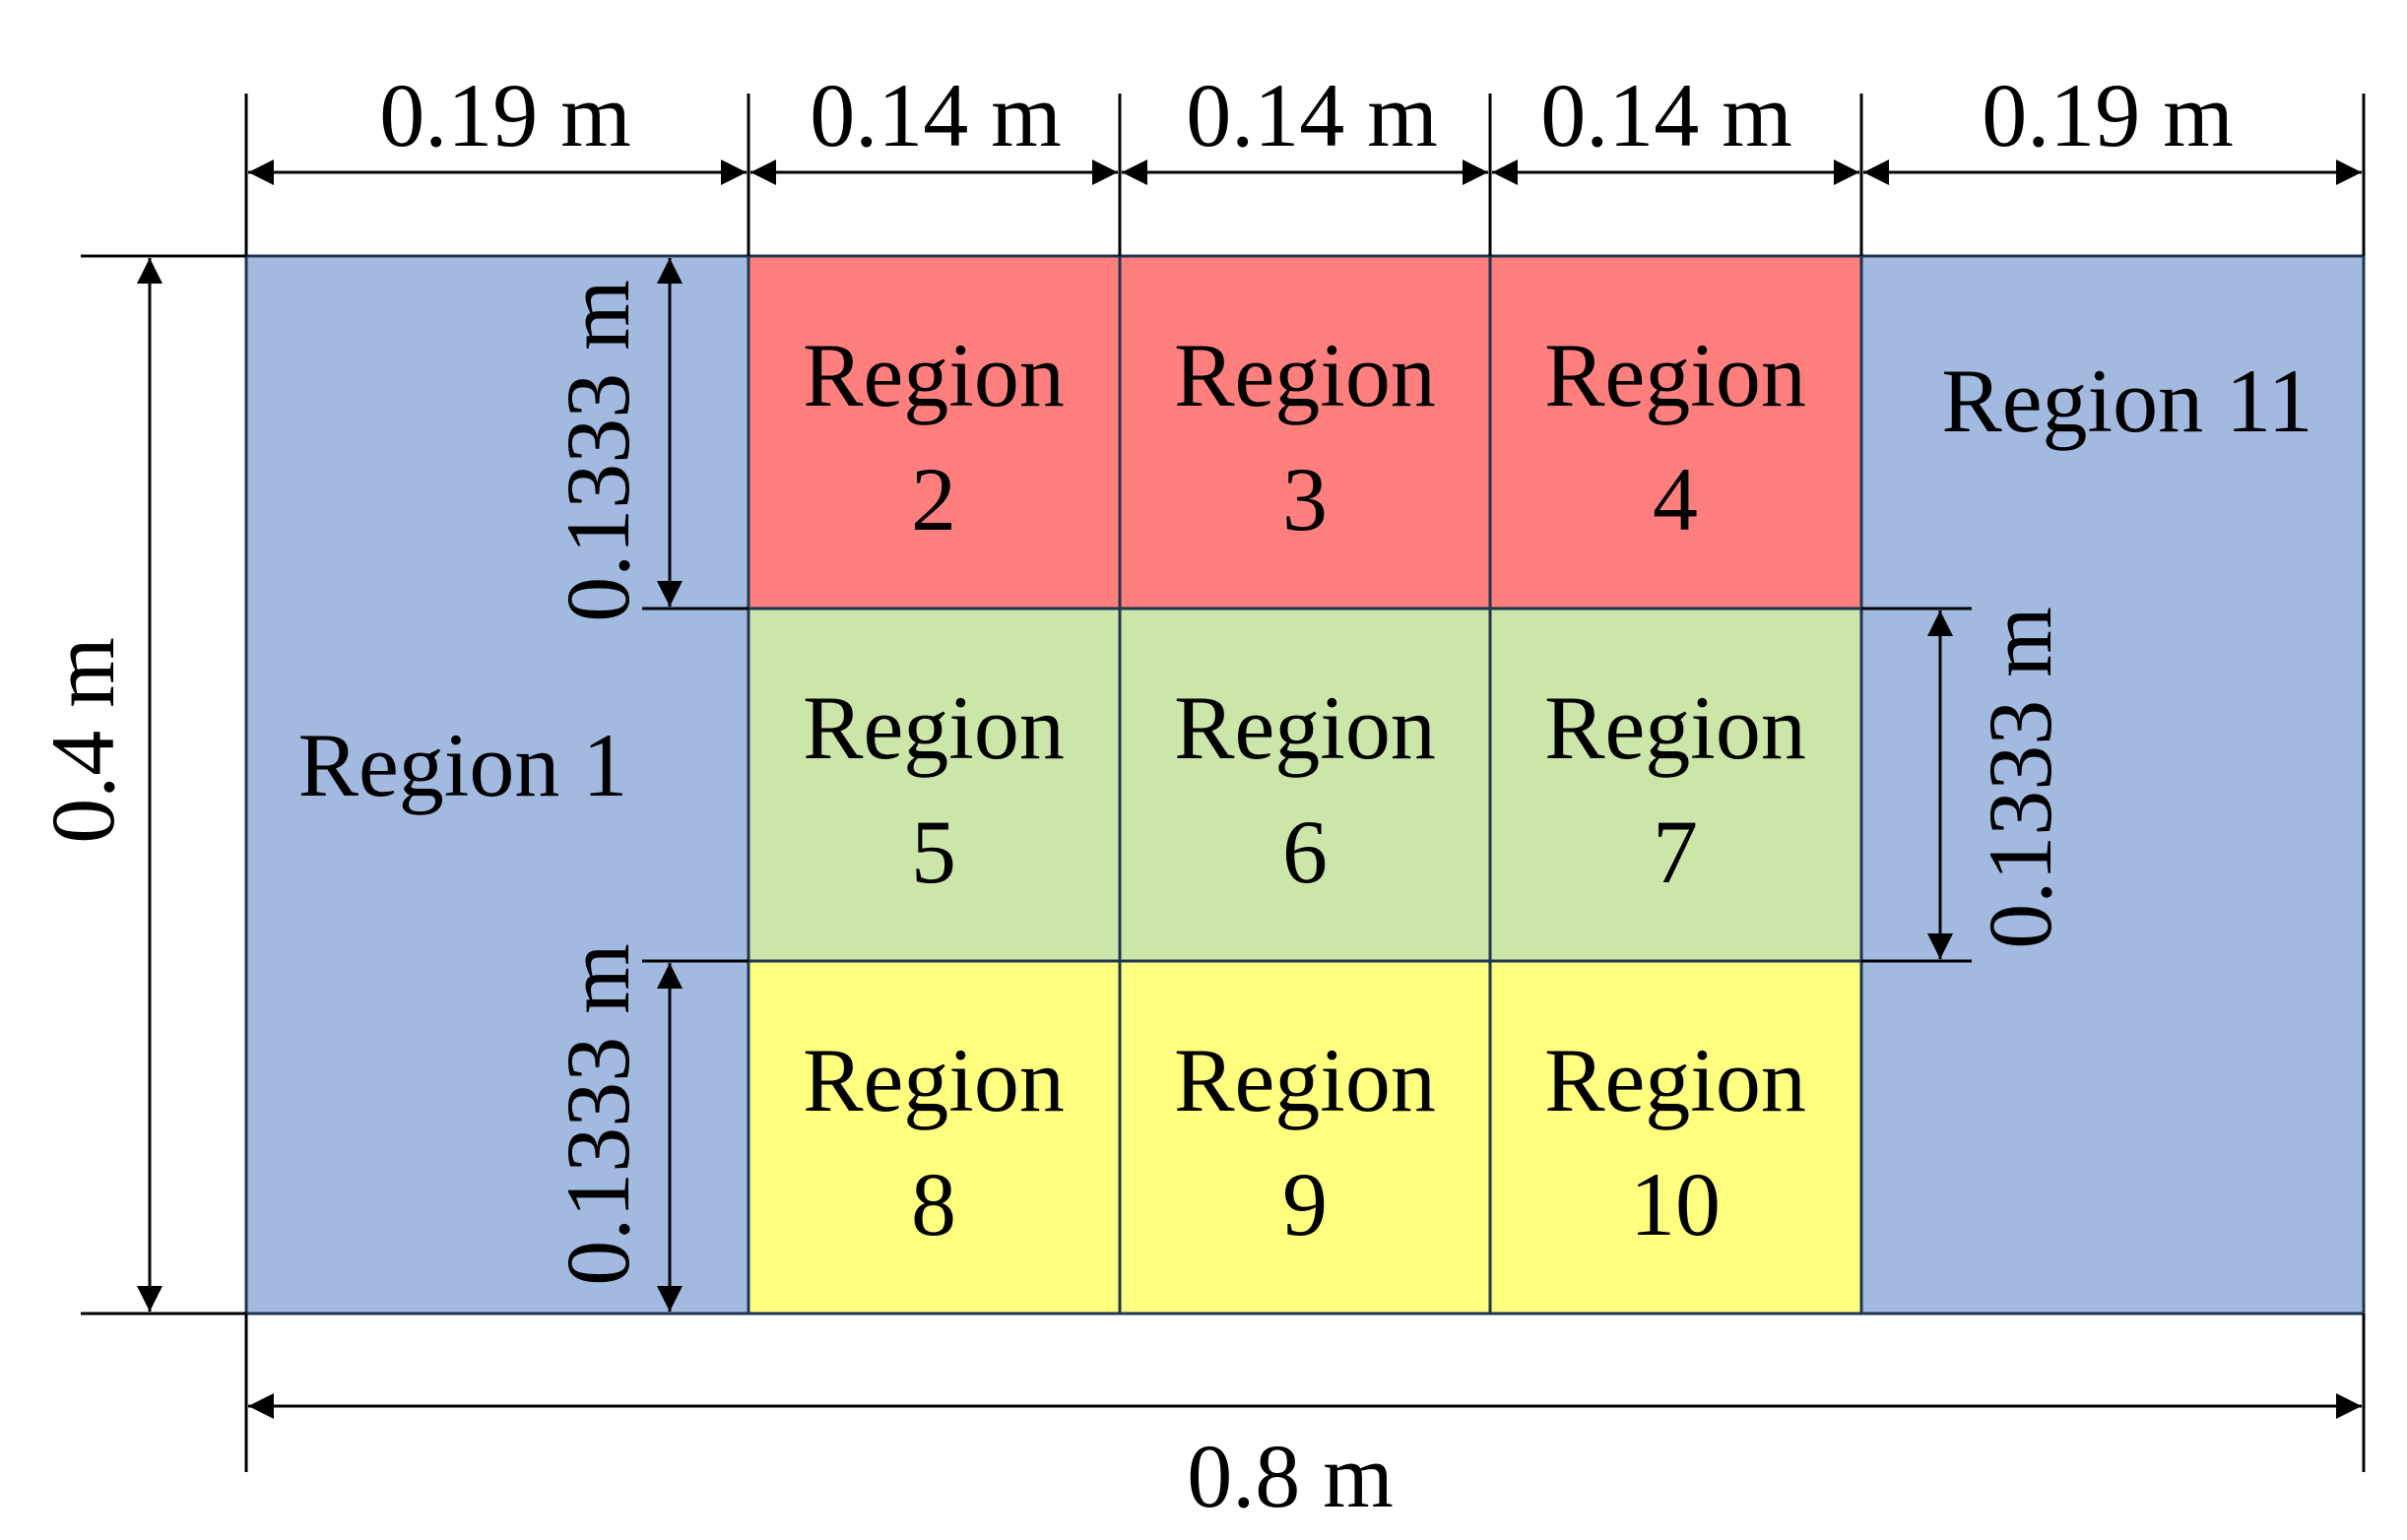 Image resolution: width=2407 pixels, height=1540 pixels. I want to click on region-5-label: Region, so click(934, 727).